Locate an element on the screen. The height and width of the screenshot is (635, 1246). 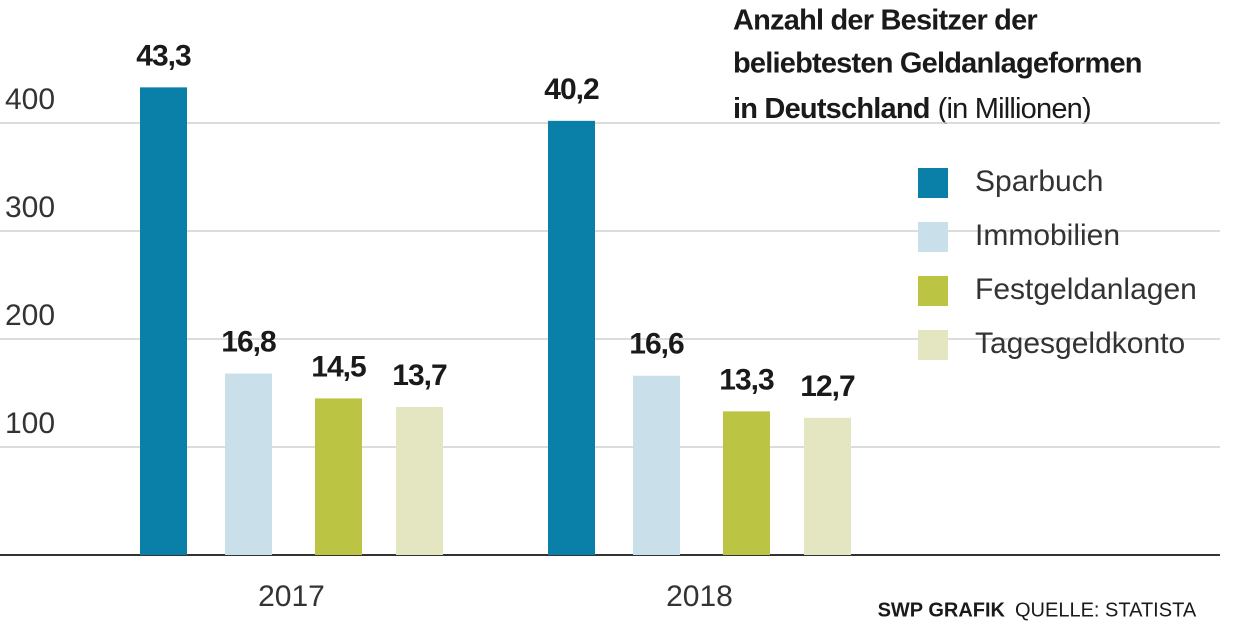
value-label: 16,8 is located at coordinates (248, 341).